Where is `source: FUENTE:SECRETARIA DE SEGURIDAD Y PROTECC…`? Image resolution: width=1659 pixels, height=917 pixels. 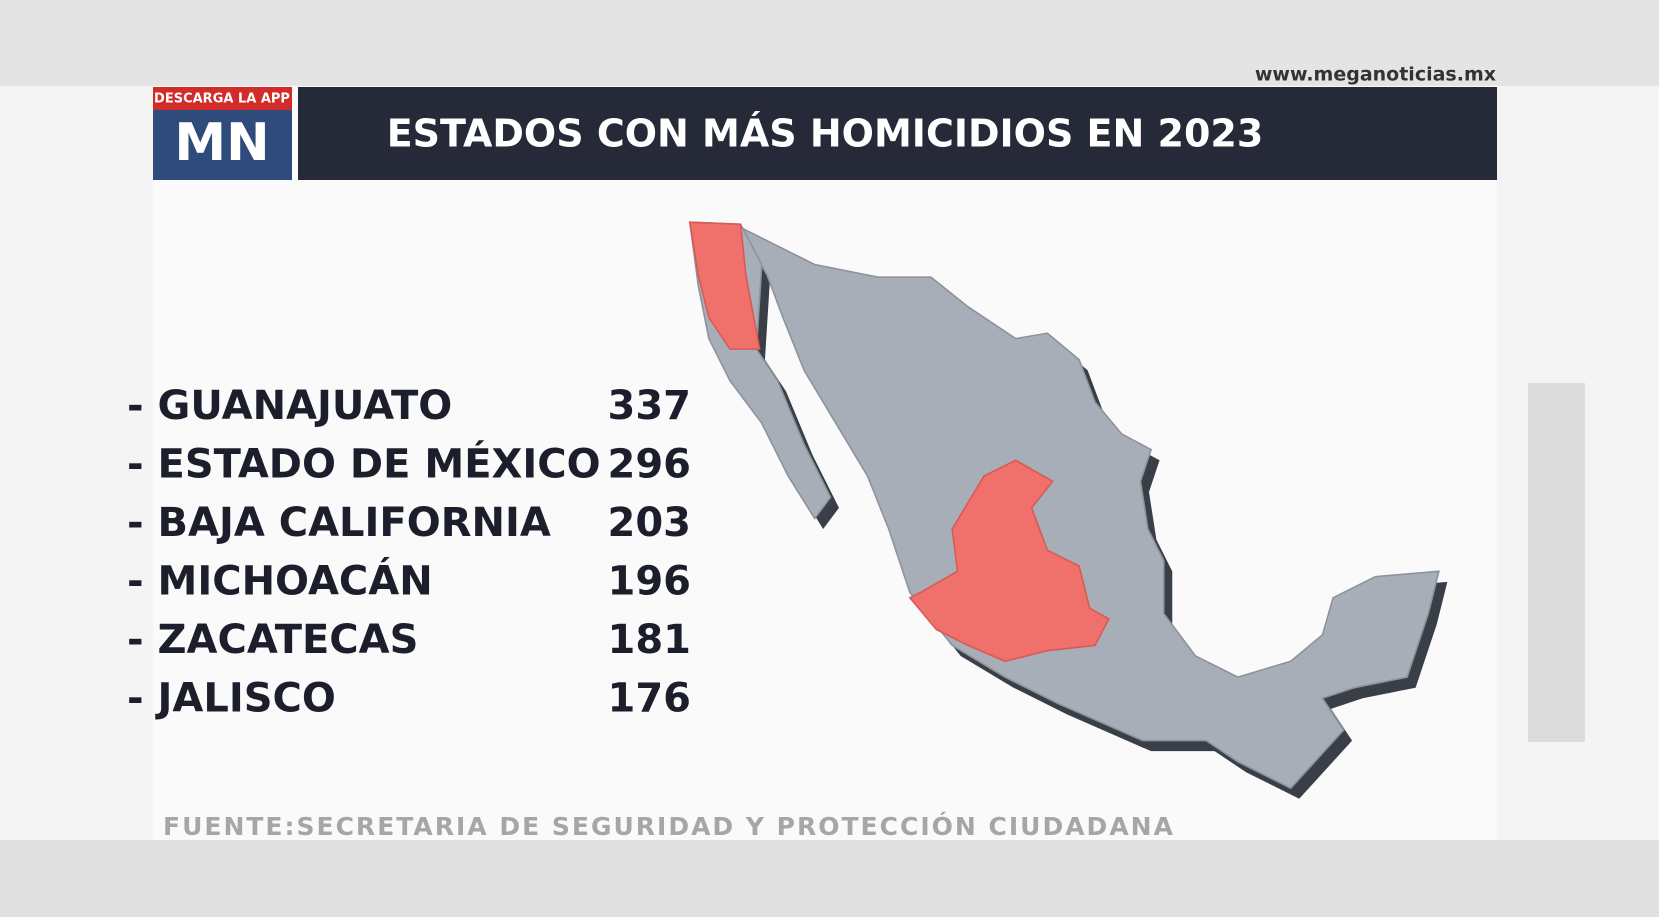
source: FUENTE:SECRETARIA DE SEGURIDAD Y PROTECC… is located at coordinates (669, 826).